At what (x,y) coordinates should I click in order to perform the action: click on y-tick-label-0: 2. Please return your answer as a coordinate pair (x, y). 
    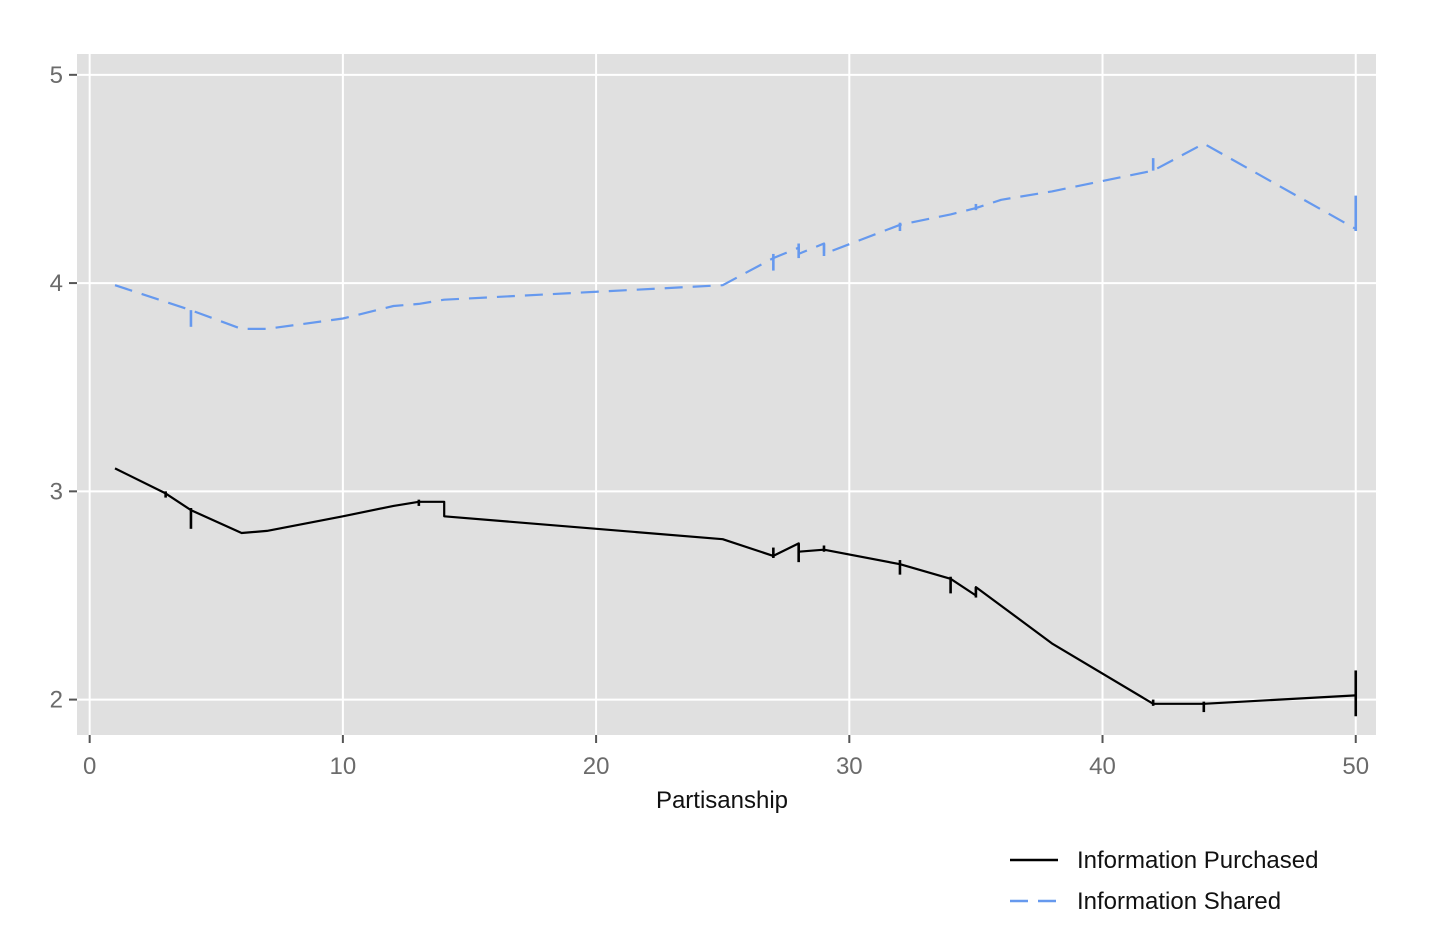
    Looking at the image, I should click on (56, 700).